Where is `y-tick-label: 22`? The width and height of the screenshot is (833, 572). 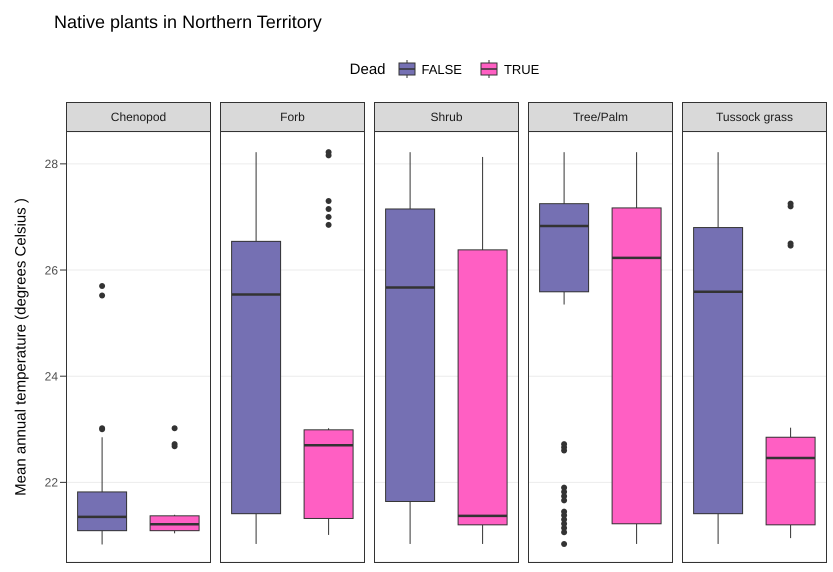 y-tick-label: 22 is located at coordinates (51, 483).